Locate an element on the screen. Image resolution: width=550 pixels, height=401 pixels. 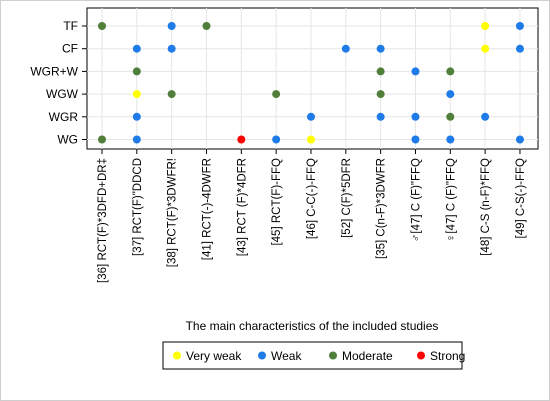
x-tick-label: [43] RCT (F)*4DFR is located at coordinates (242, 207).